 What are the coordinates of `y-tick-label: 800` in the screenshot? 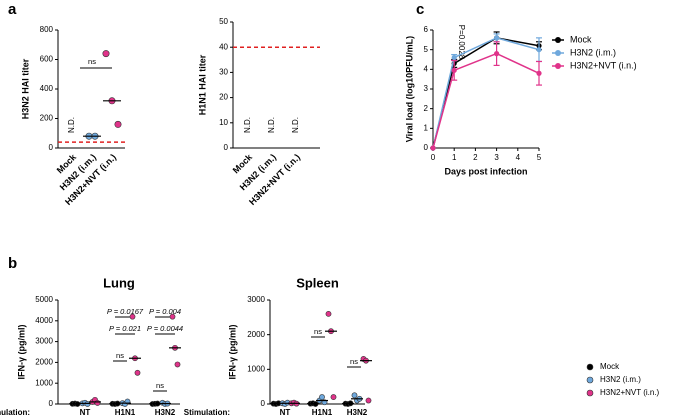 It's located at (47, 29).